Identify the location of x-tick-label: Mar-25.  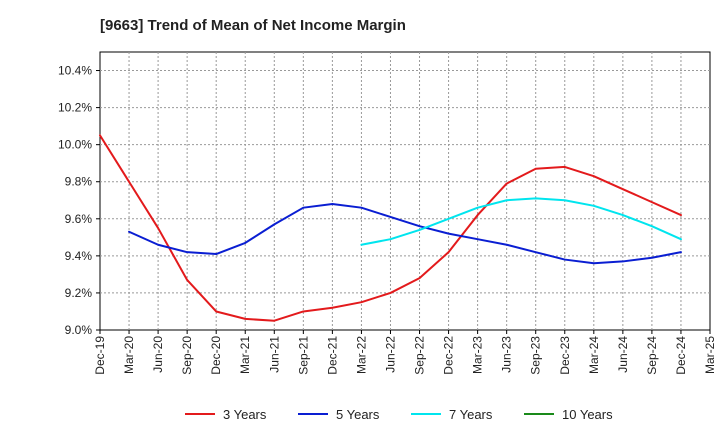
(710, 355).